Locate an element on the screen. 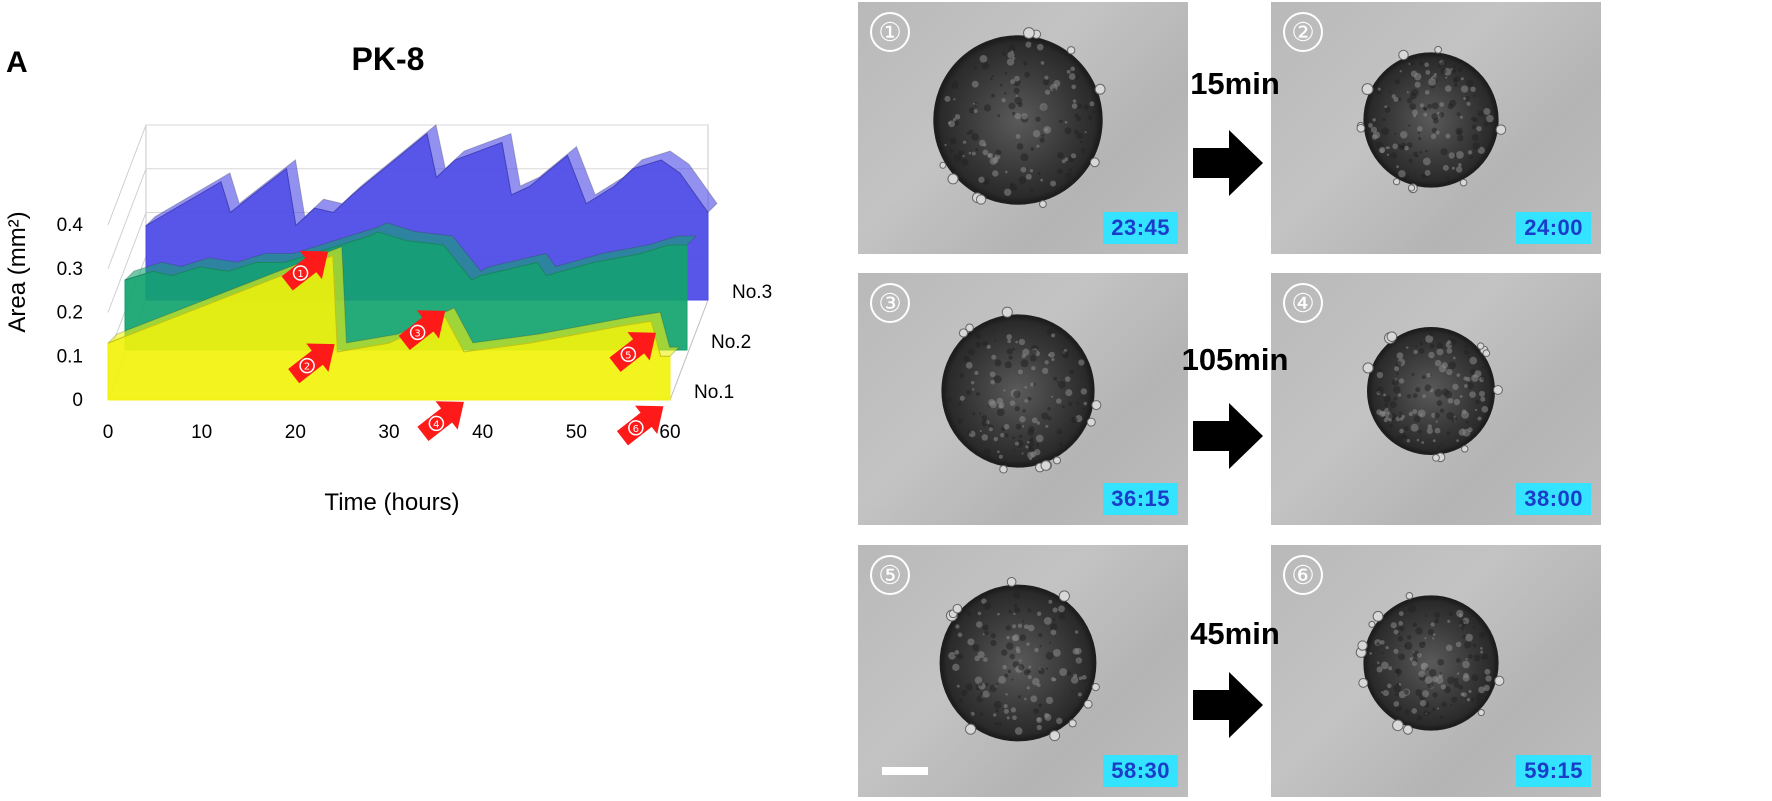 The height and width of the screenshot is (801, 1772). red-arrow-marker: 5 is located at coordinates (632, 352).